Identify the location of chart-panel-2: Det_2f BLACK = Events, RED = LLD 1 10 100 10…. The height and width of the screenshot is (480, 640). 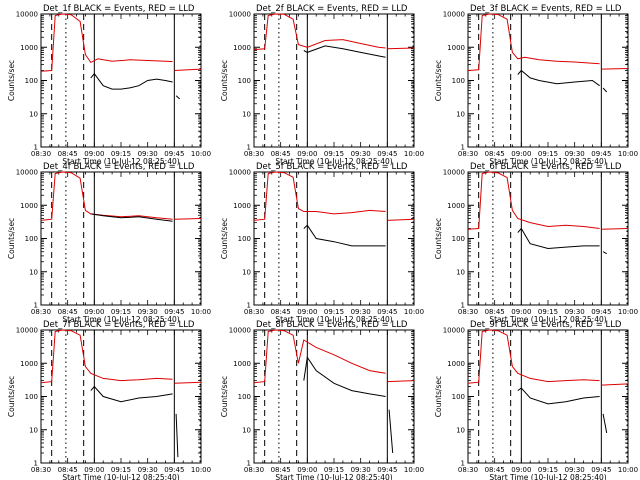
(322, 85).